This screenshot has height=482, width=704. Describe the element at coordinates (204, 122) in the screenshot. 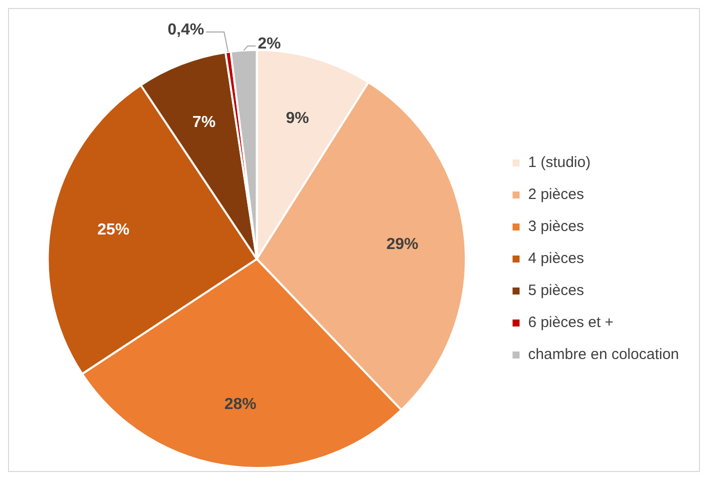

I see `data-label: 7%` at that location.